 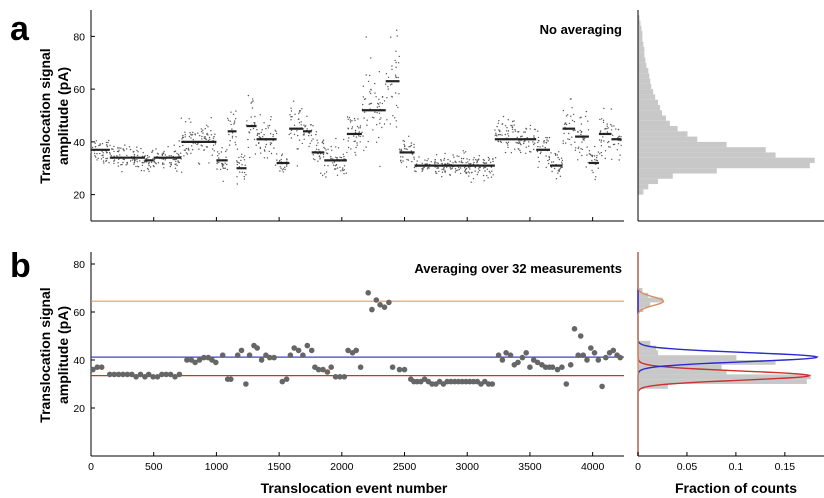 What do you see at coordinates (640, 290) in the screenshot?
I see `panel-b-hist-bar` at bounding box center [640, 290].